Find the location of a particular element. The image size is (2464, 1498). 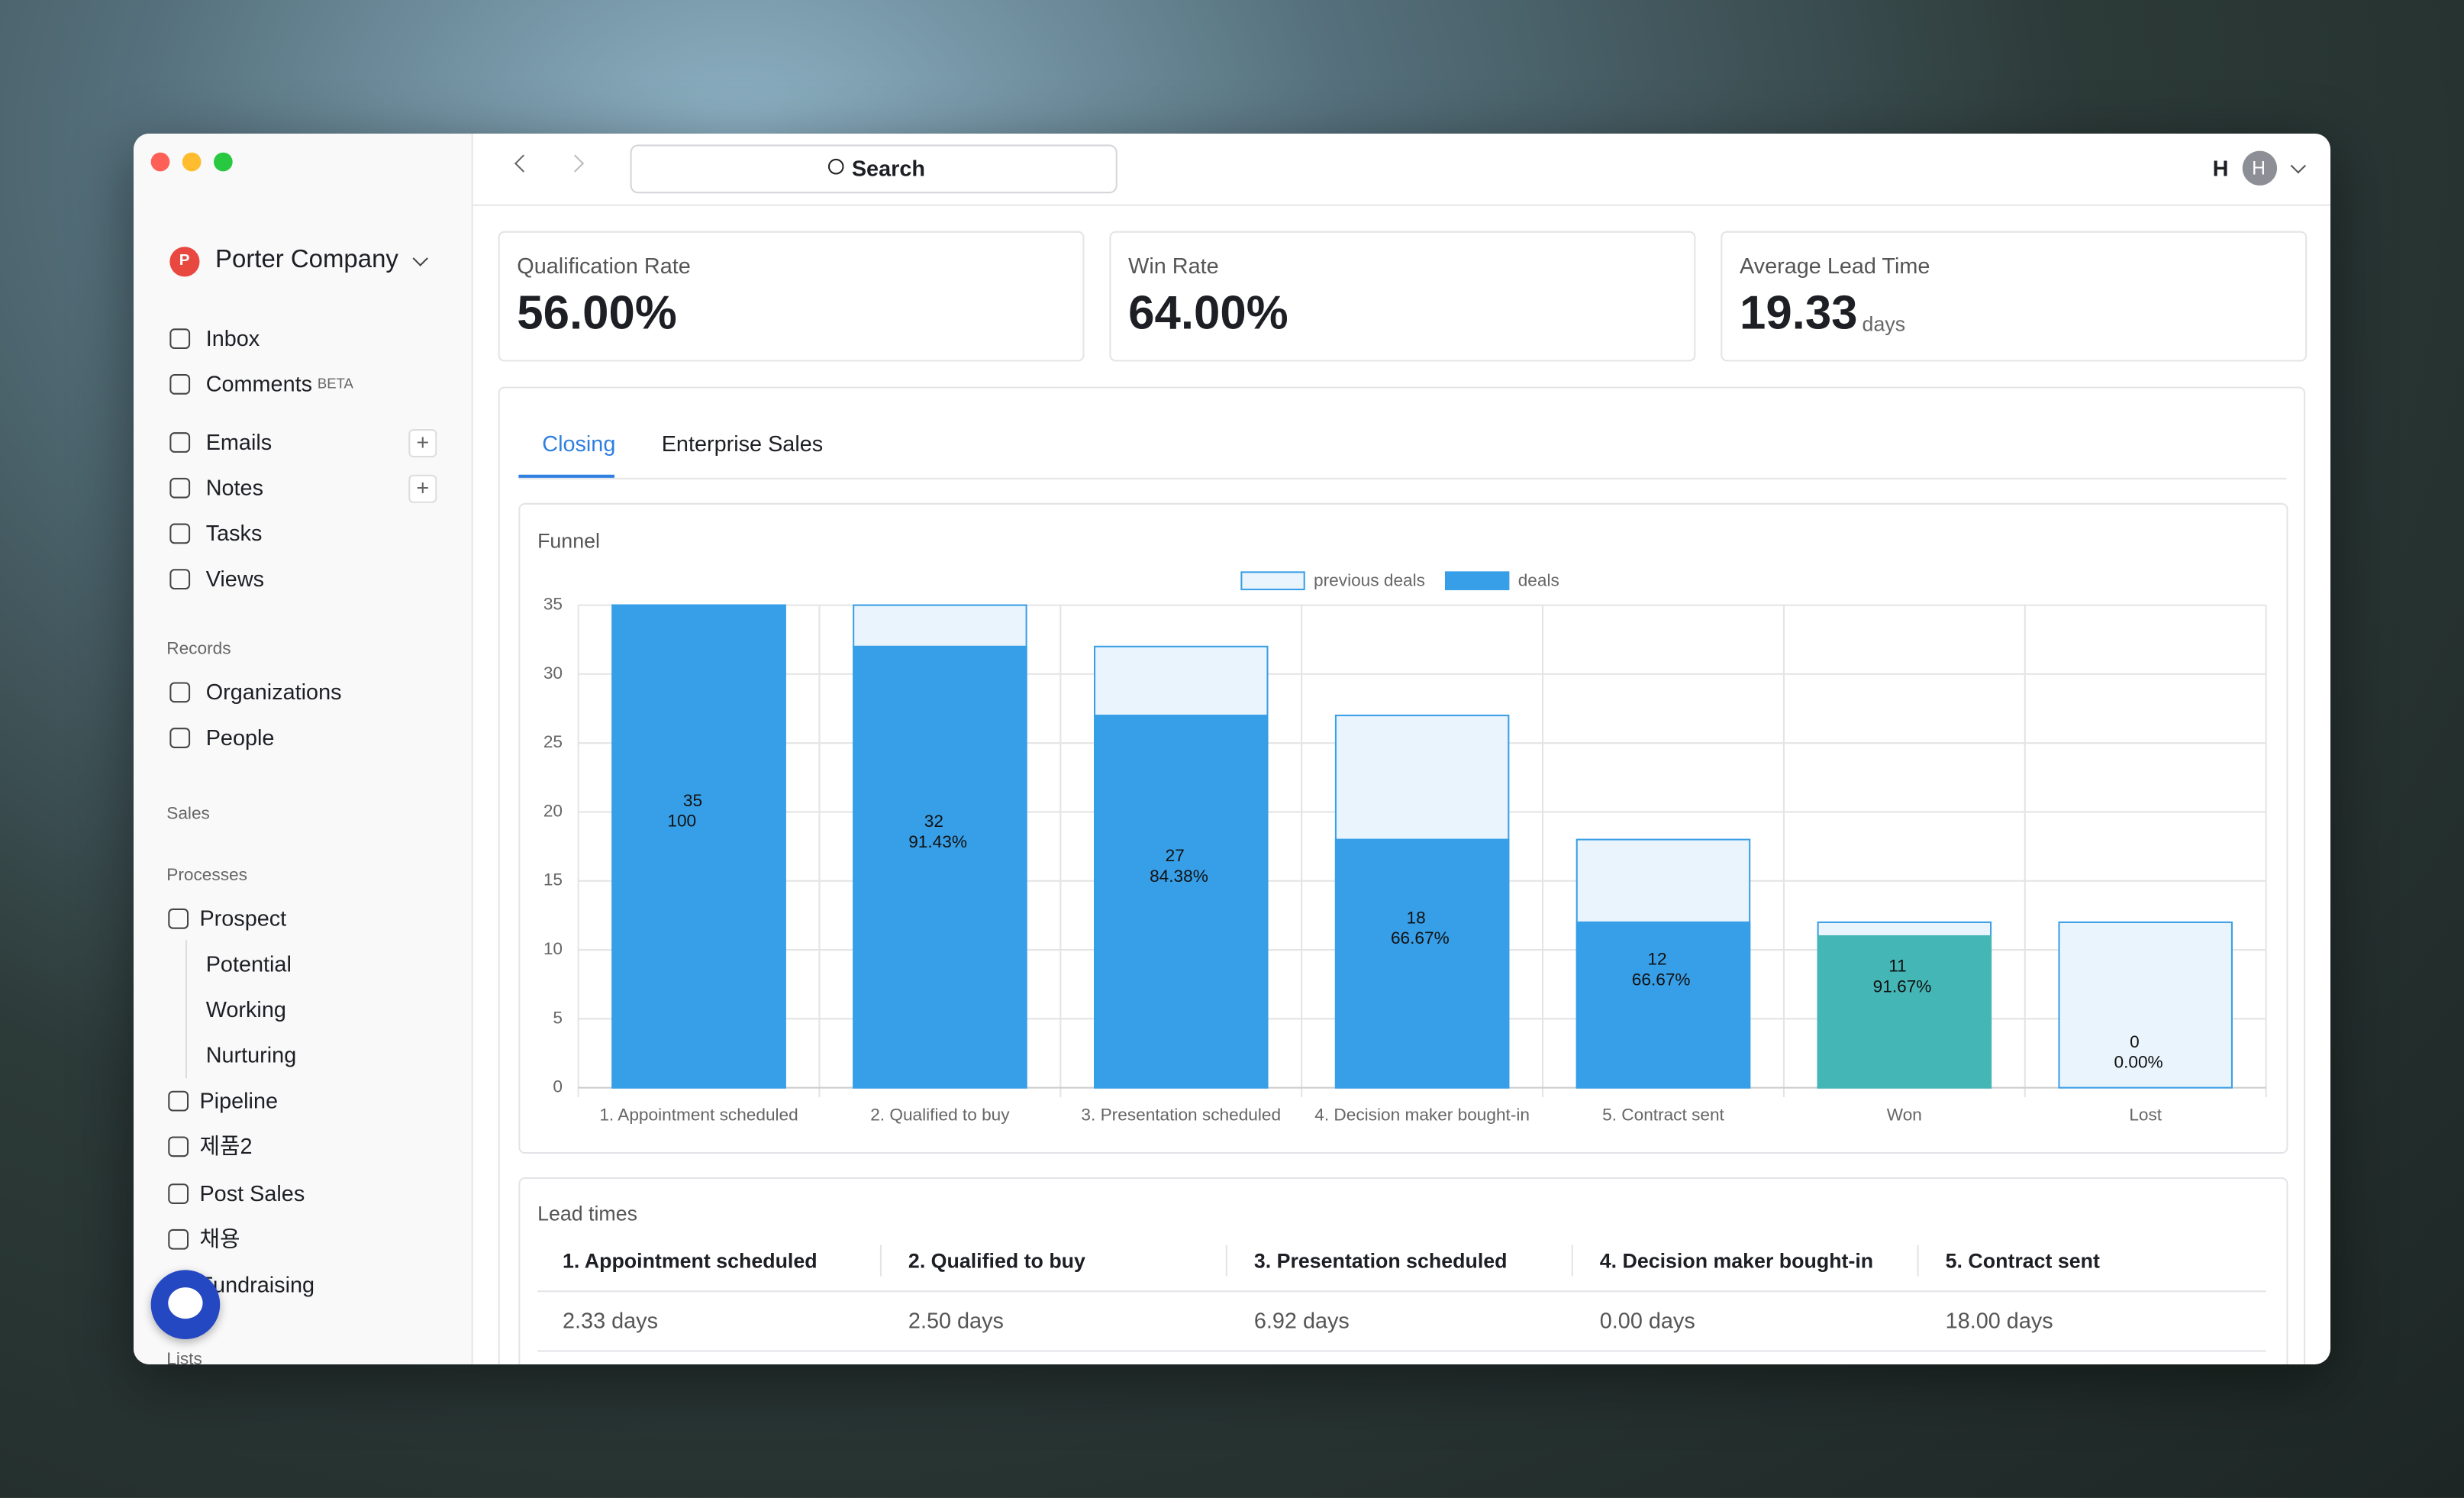

stat-label: Qualification Rate is located at coordinates (604, 266).